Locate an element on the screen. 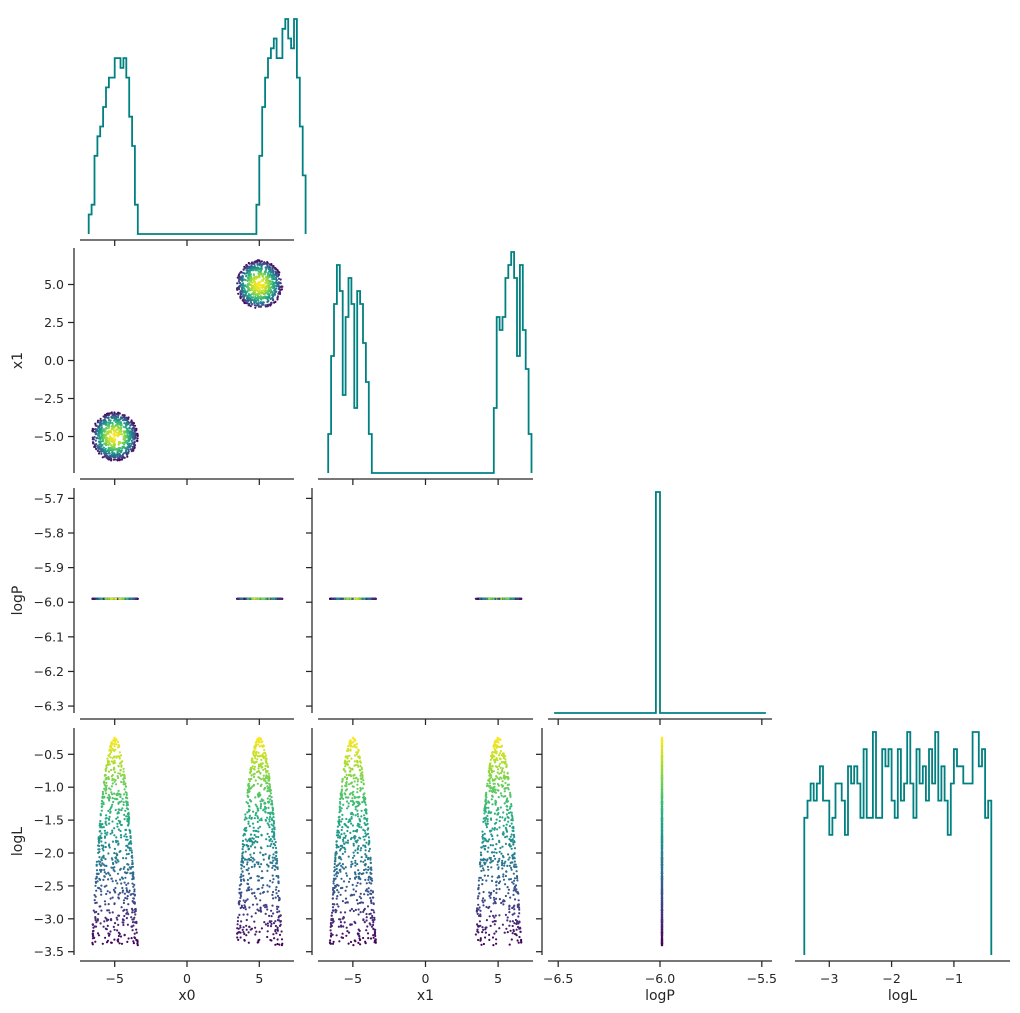 The height and width of the screenshot is (1013, 1020). y-tick-label: −2.5 is located at coordinates (49, 398).